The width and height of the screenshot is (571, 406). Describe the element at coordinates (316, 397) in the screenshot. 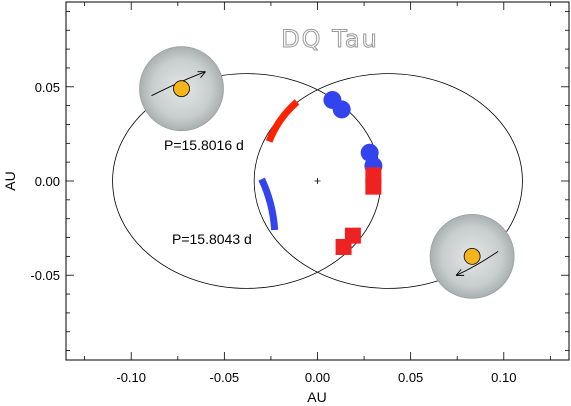

I see `x-axis-title: AU` at that location.